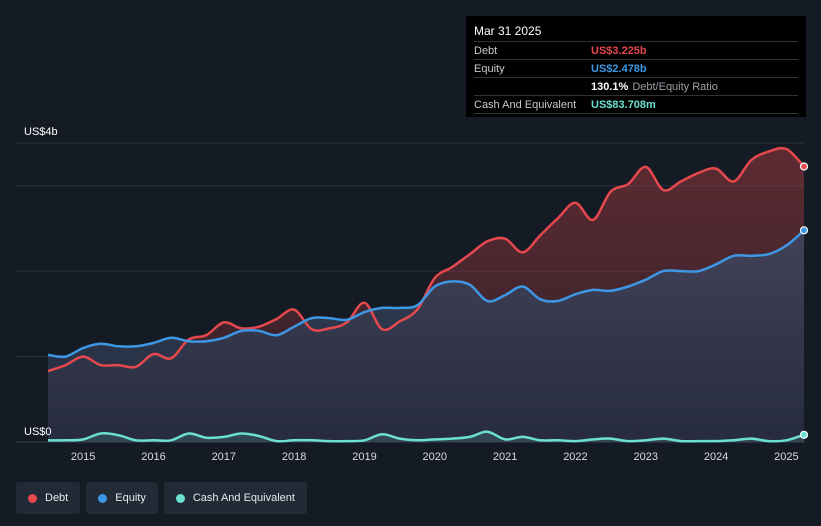 The width and height of the screenshot is (821, 526). What do you see at coordinates (505, 457) in the screenshot?
I see `x-tick-label: 2021` at bounding box center [505, 457].